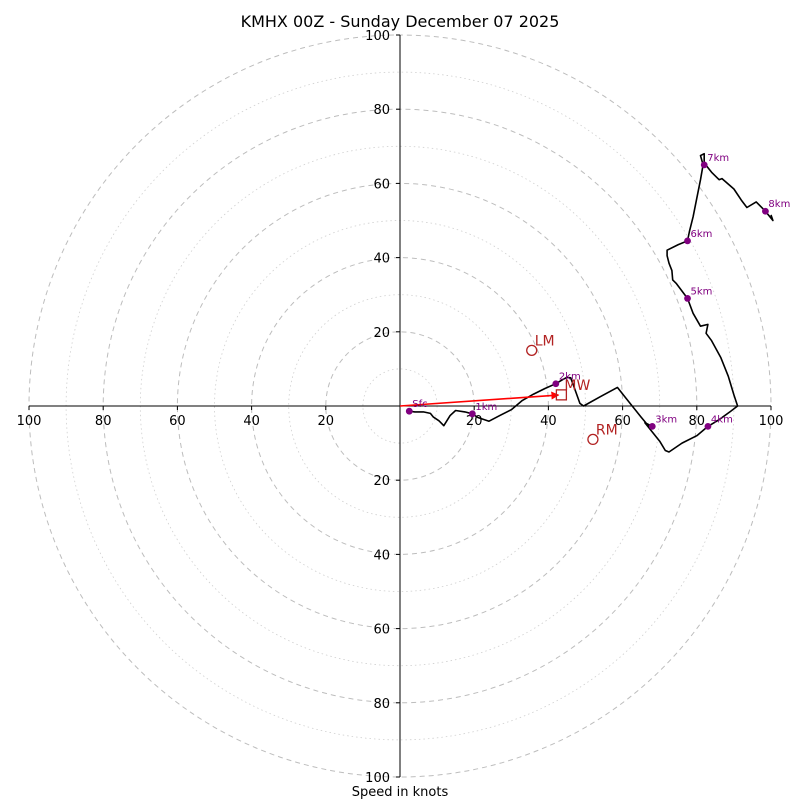 The width and height of the screenshot is (800, 800). What do you see at coordinates (570, 377) in the screenshot?
I see `height-label-2km: 2km` at bounding box center [570, 377].